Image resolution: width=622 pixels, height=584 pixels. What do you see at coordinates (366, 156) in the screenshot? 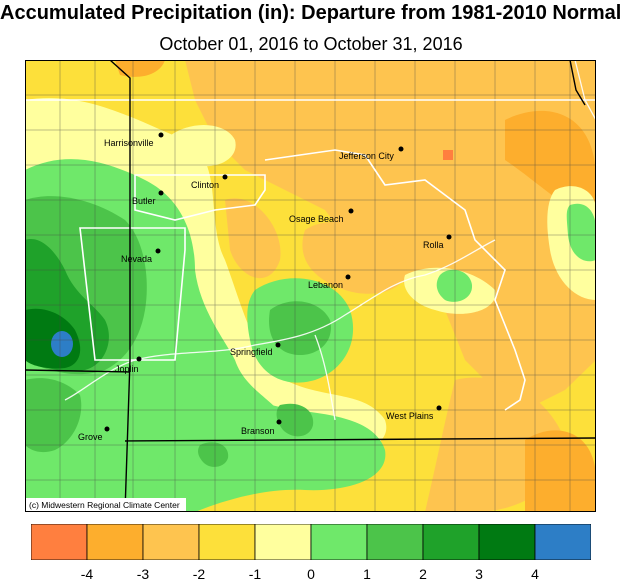
I see `city-label: Jefferson City` at bounding box center [366, 156].